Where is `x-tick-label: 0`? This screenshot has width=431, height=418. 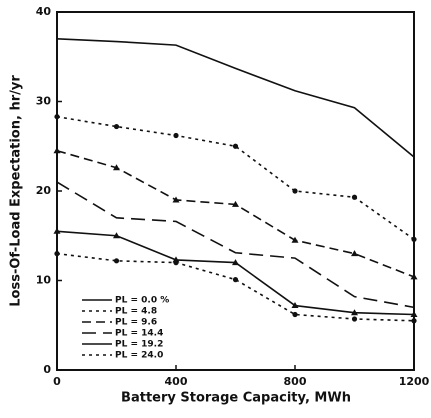
x-tick-label: 0 is located at coordinates (57, 381).